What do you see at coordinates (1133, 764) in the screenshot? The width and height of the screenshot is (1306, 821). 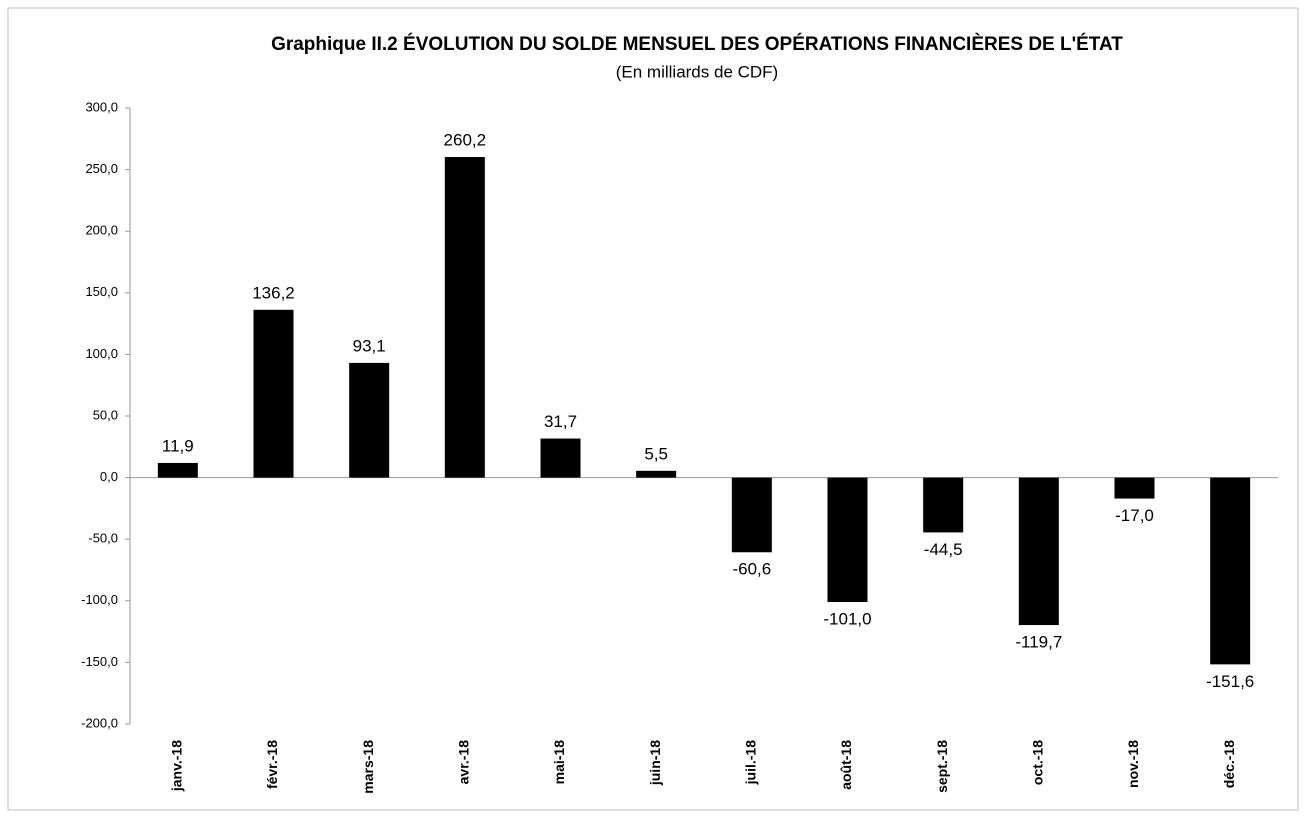 I see `x-tick-label: nov.-18` at bounding box center [1133, 764].